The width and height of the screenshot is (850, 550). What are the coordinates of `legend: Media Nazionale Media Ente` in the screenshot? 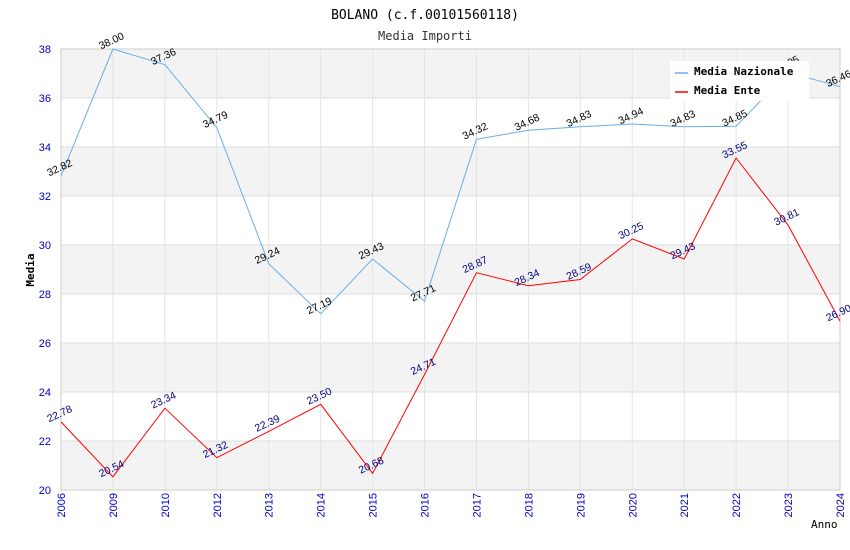 It's located at (739, 81).